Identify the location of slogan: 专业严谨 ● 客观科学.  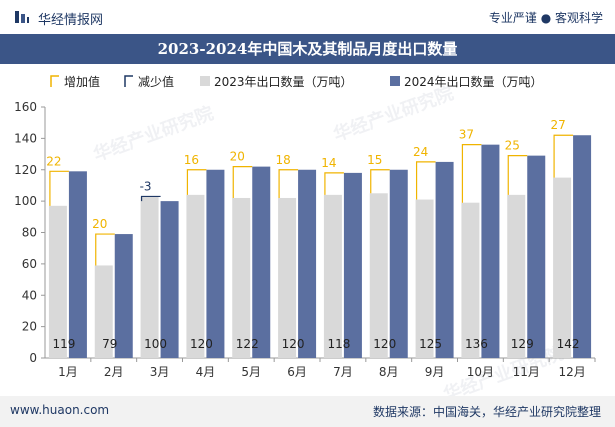
(545, 18).